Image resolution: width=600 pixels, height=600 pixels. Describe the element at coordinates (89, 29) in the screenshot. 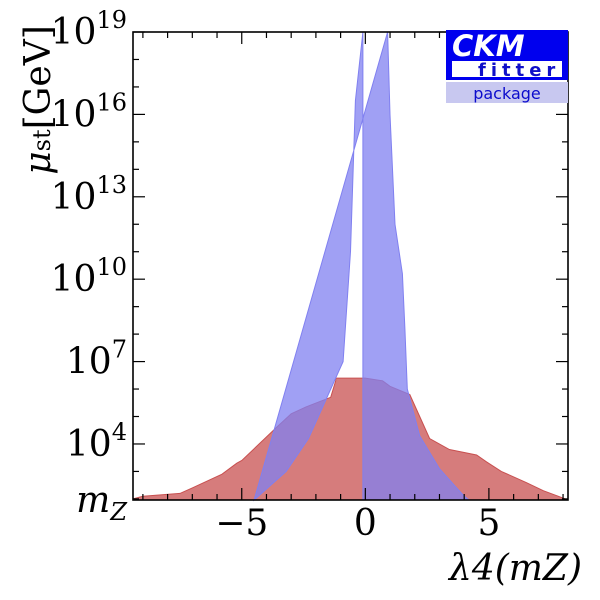

I see `y-tick-label: 10¹⁹` at that location.